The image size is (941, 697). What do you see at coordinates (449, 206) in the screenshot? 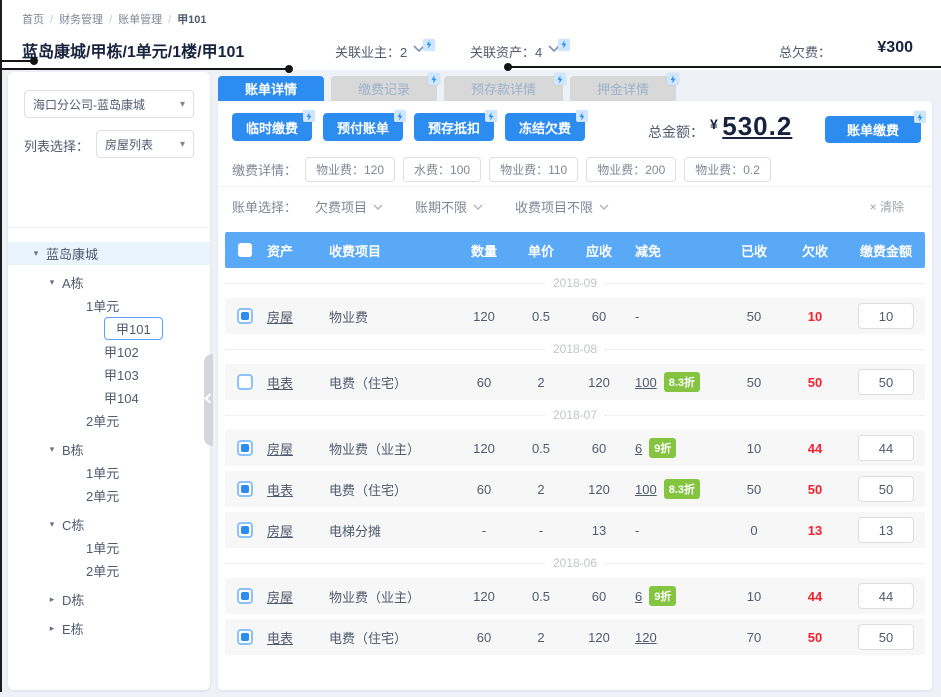
I see `filter-账期不限: 账期不限` at bounding box center [449, 206].